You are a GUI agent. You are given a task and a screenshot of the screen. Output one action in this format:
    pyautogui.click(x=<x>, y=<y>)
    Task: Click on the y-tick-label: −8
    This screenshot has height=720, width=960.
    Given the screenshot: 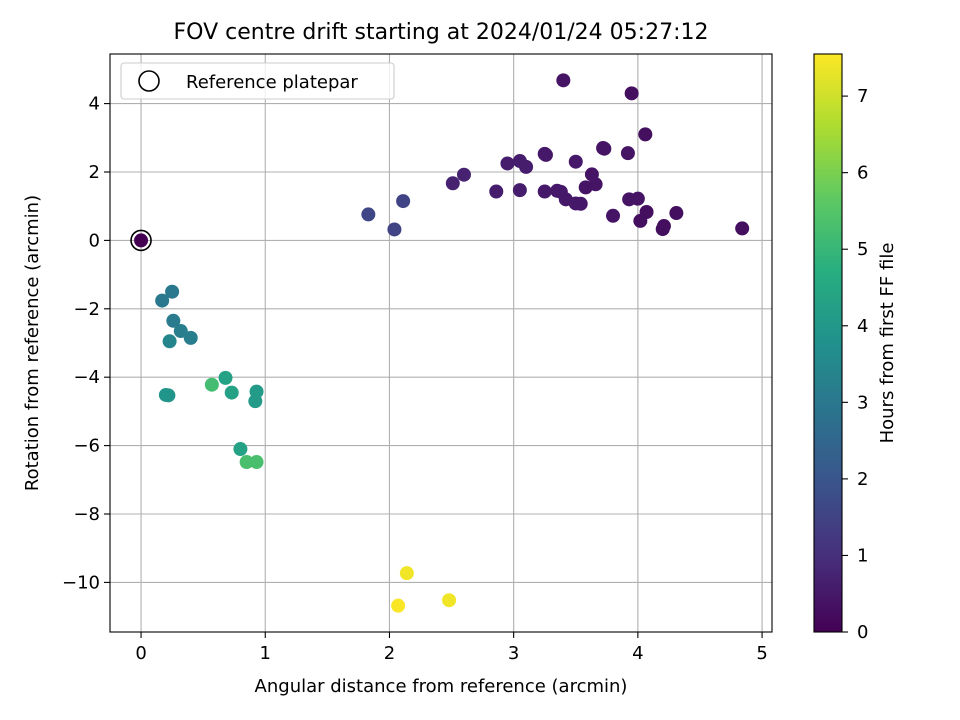 What is the action you would take?
    pyautogui.click(x=86, y=514)
    